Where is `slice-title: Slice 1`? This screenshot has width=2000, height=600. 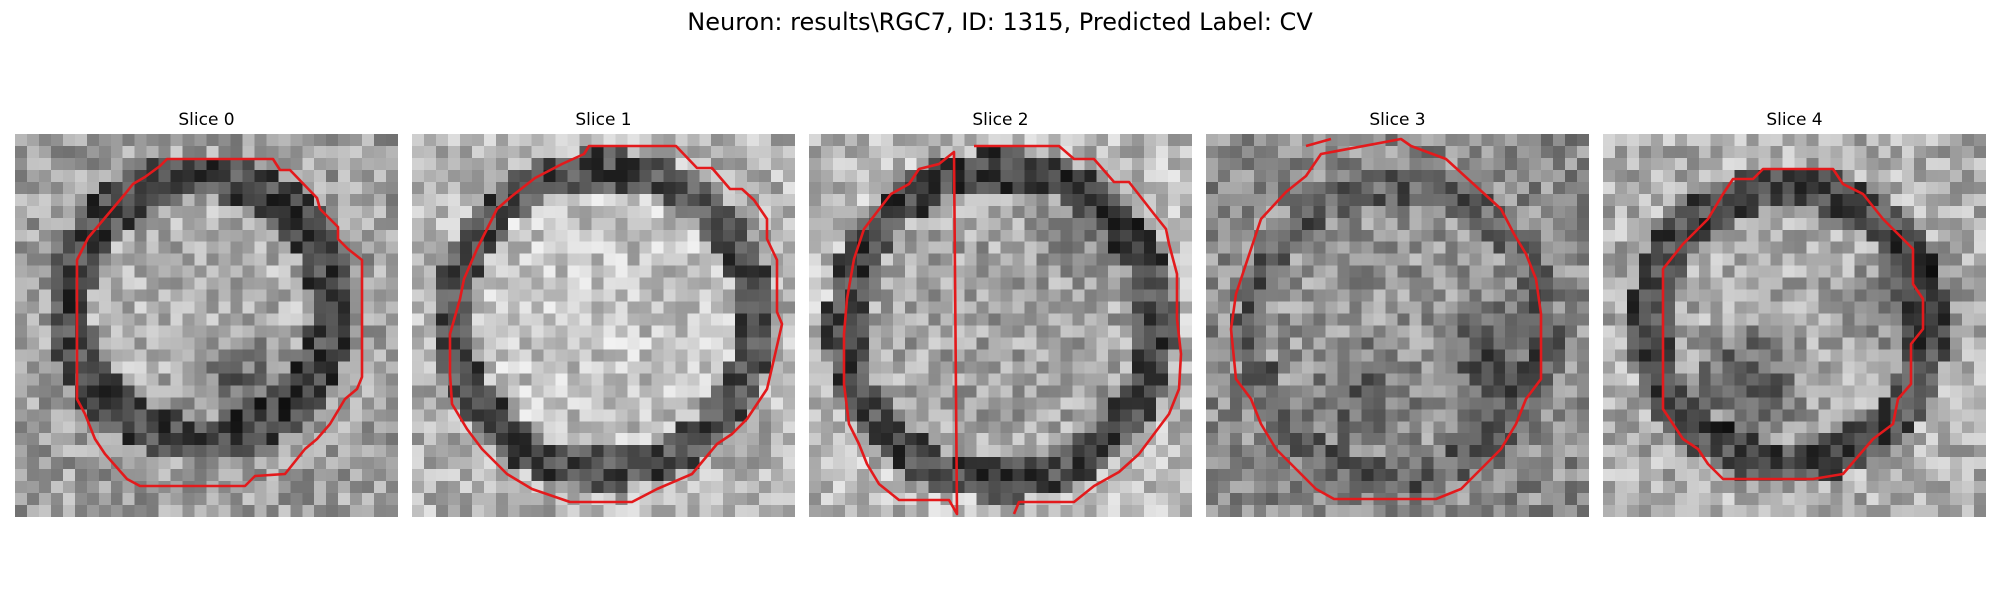
slice-title: Slice 1 is located at coordinates (603, 120).